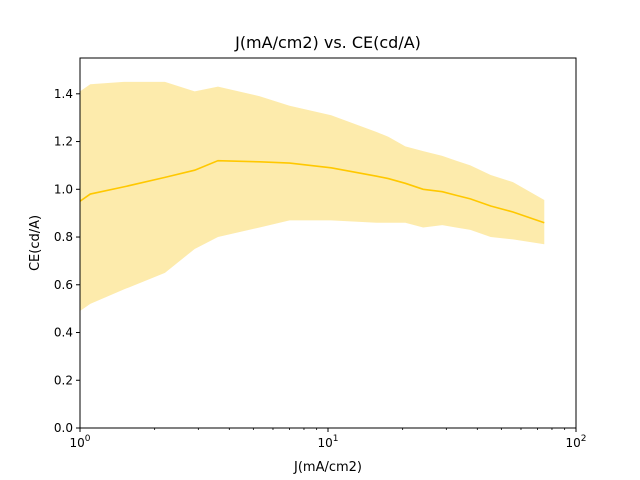 This screenshot has width=640, height=480. I want to click on y-axis-label: CE(cd/A), so click(35, 243).